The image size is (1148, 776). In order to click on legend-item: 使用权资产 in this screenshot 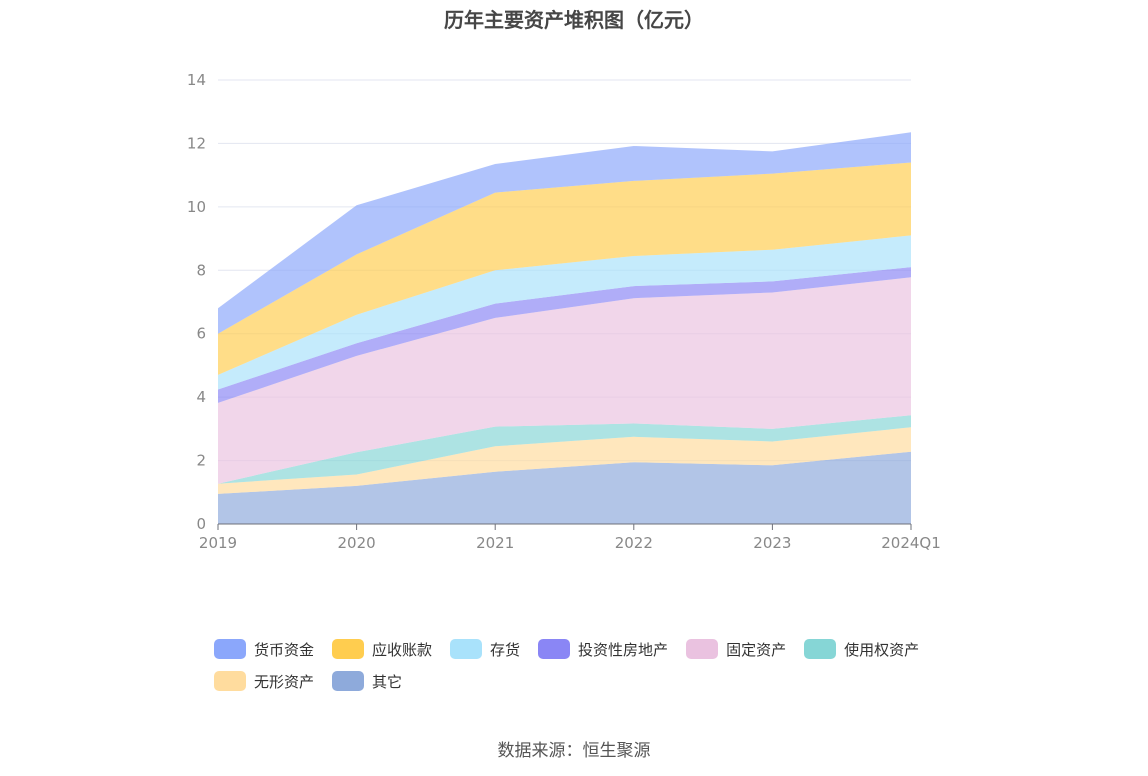, I will do `click(861, 649)`.